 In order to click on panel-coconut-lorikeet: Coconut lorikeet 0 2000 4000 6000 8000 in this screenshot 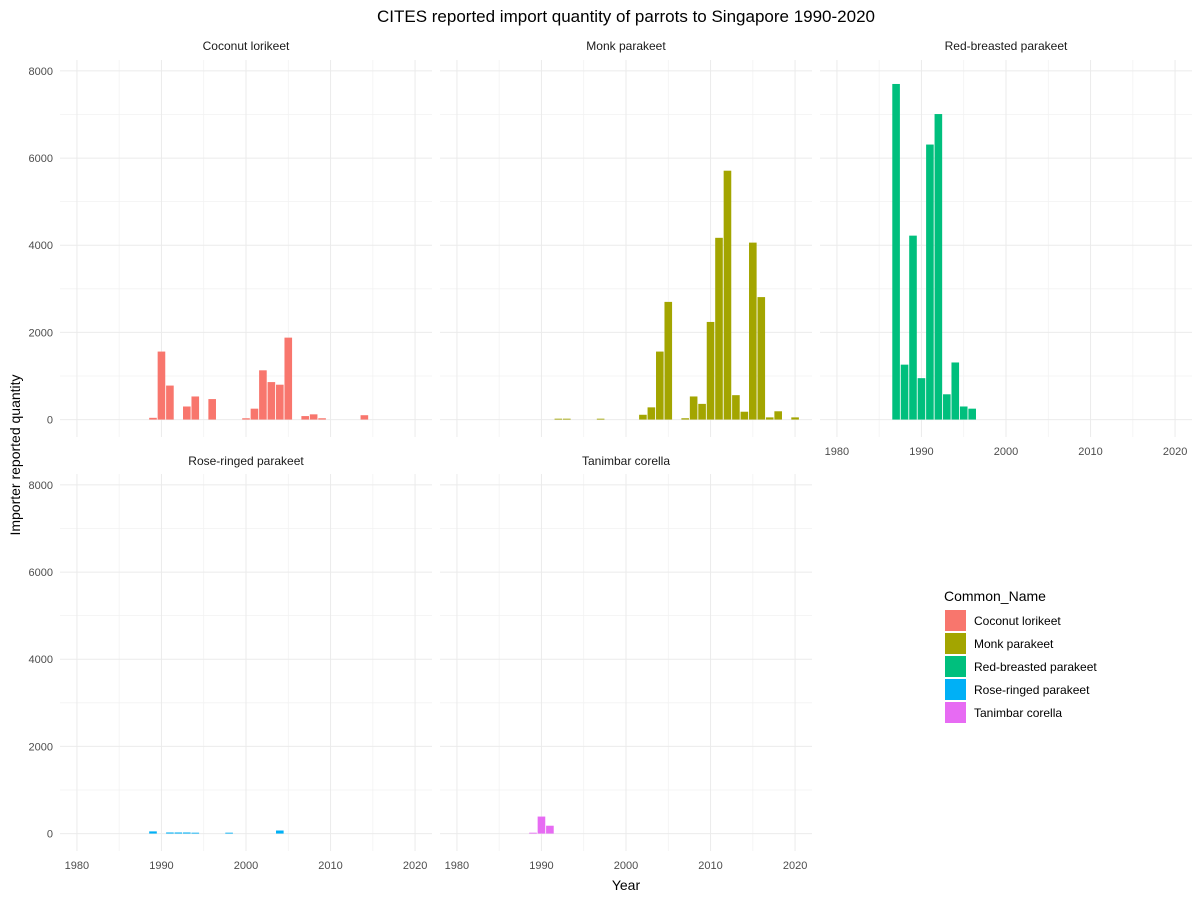, I will do `click(230, 238)`.